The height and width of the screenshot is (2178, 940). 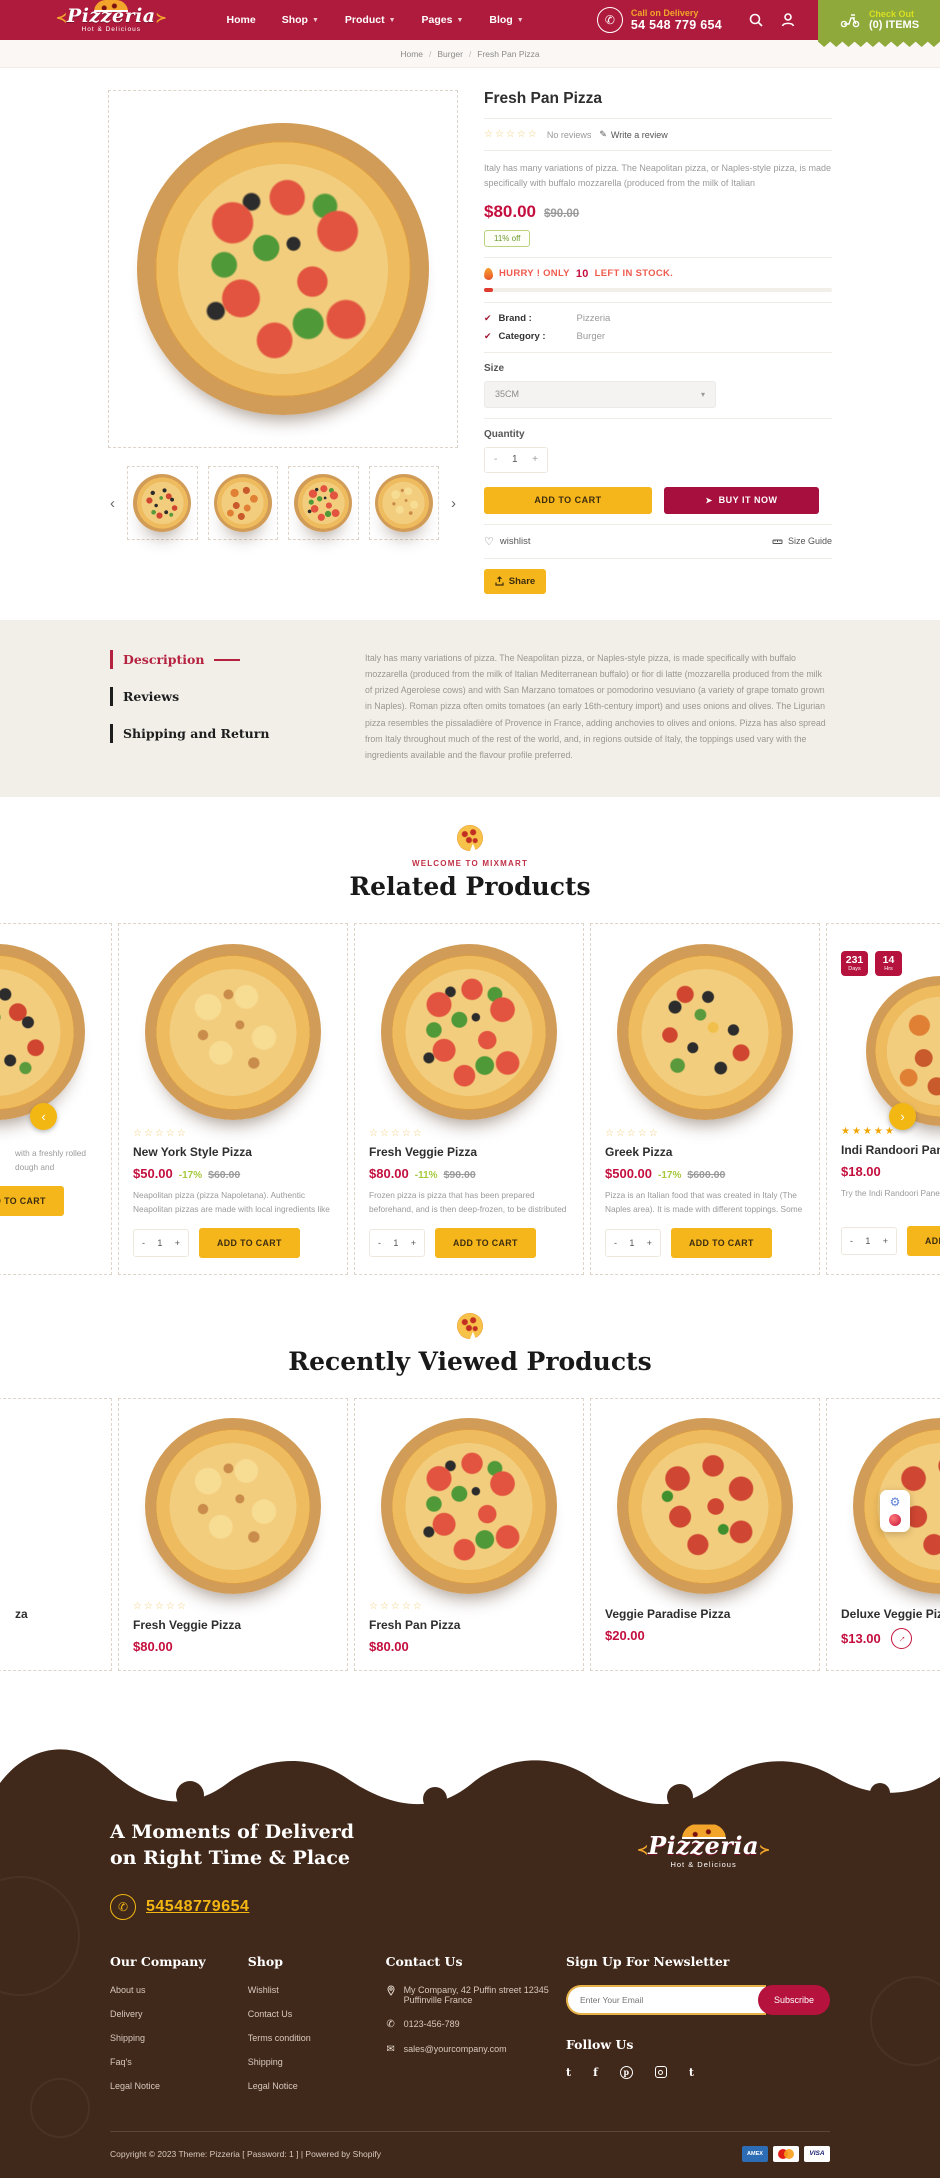 I want to click on logo-text: Pizzeria, so click(x=111, y=15).